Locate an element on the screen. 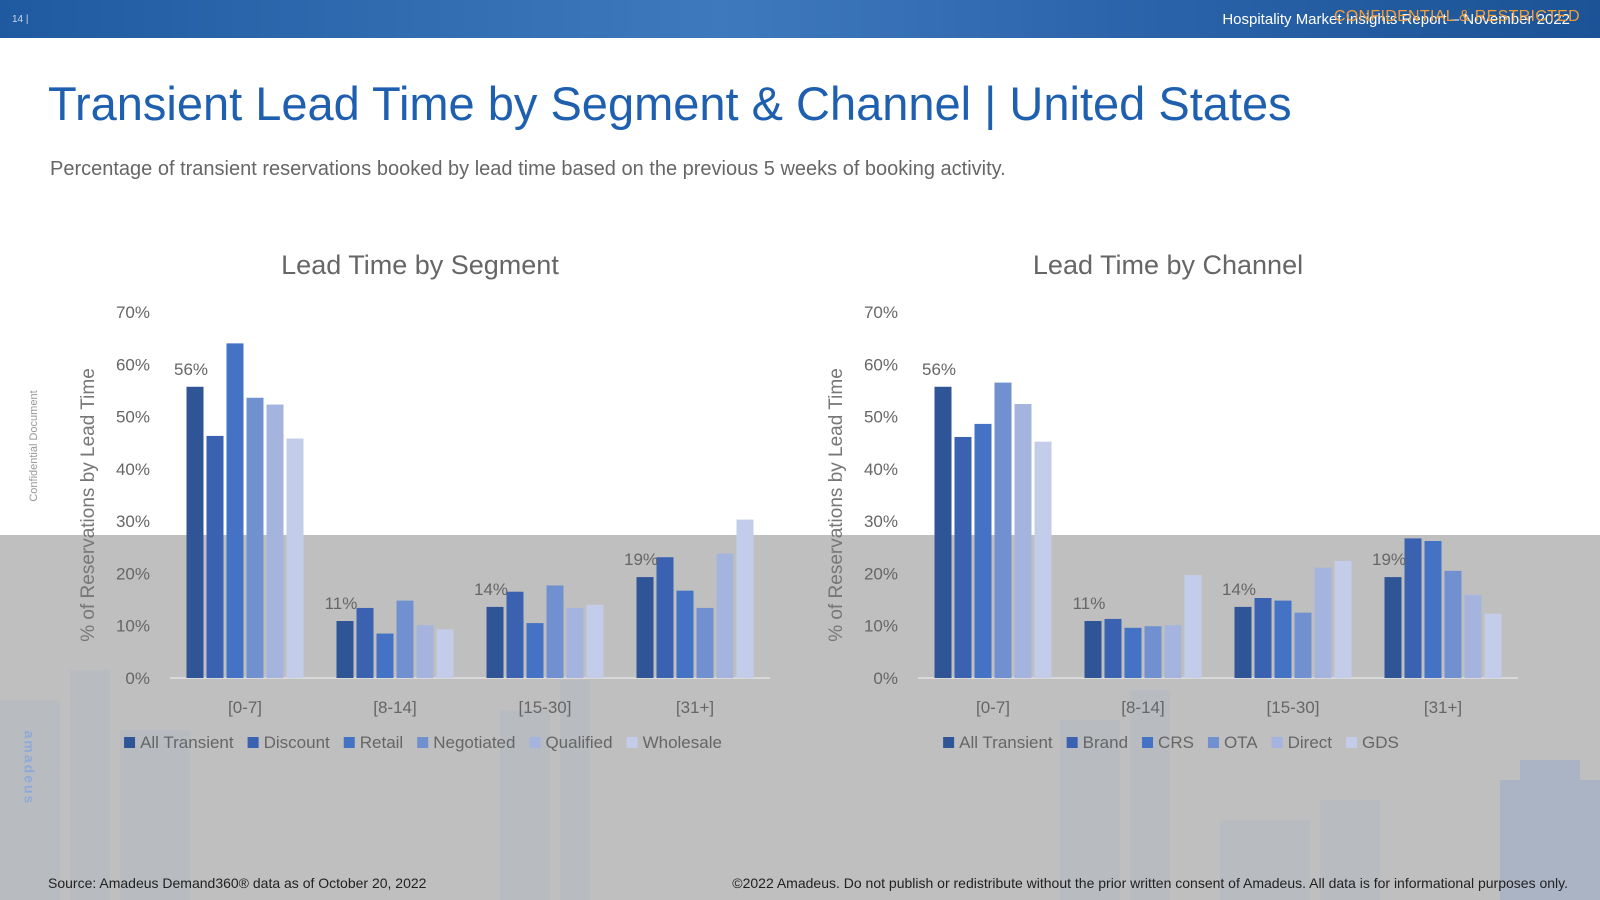 This screenshot has height=900, width=1600. amadeus-logo: amadeus is located at coordinates (29, 768).